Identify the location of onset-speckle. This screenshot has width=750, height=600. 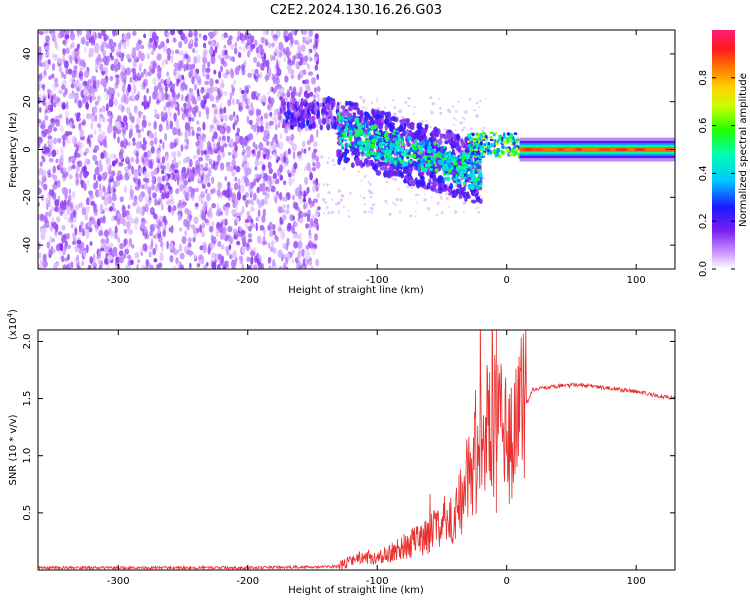
(324, 100).